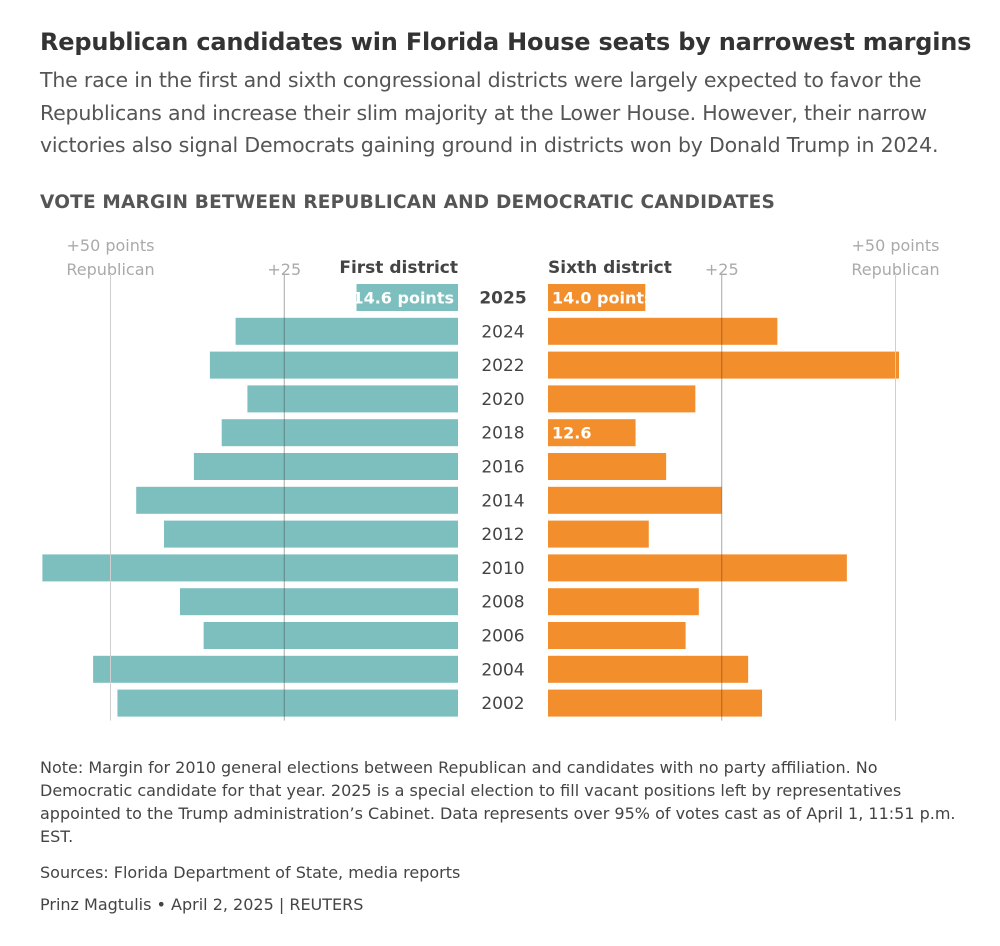  I want to click on year-label-2012: 2012, so click(502, 535).